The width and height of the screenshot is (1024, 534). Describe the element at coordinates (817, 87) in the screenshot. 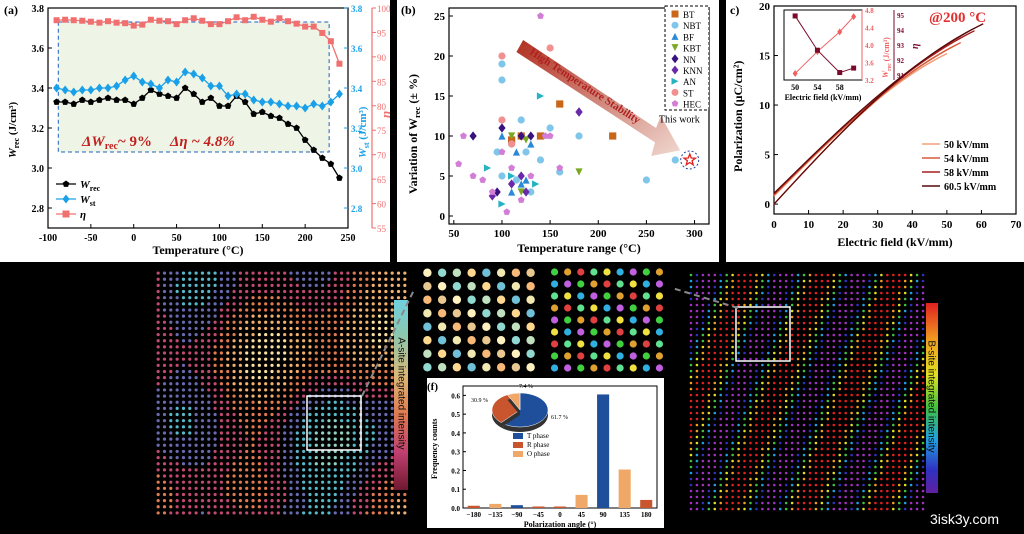

I see `inset-x-tick-label: 54` at that location.